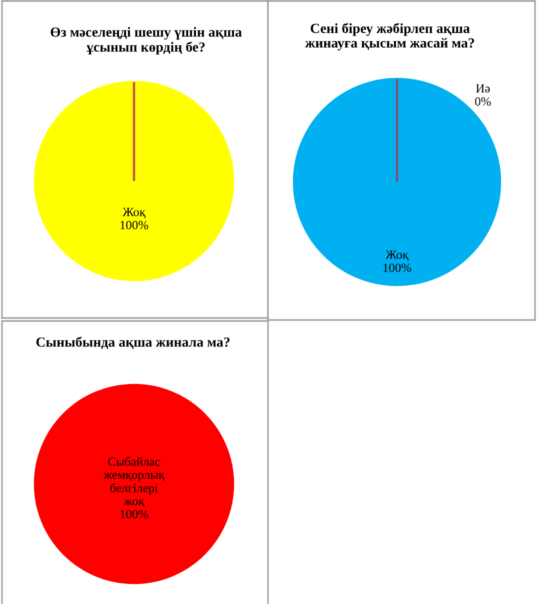  Describe the element at coordinates (146, 41) in the screenshot. I see `chart-title: Өз мәселеңді шешу үшін ақша ұсынып көрдің бе?` at that location.